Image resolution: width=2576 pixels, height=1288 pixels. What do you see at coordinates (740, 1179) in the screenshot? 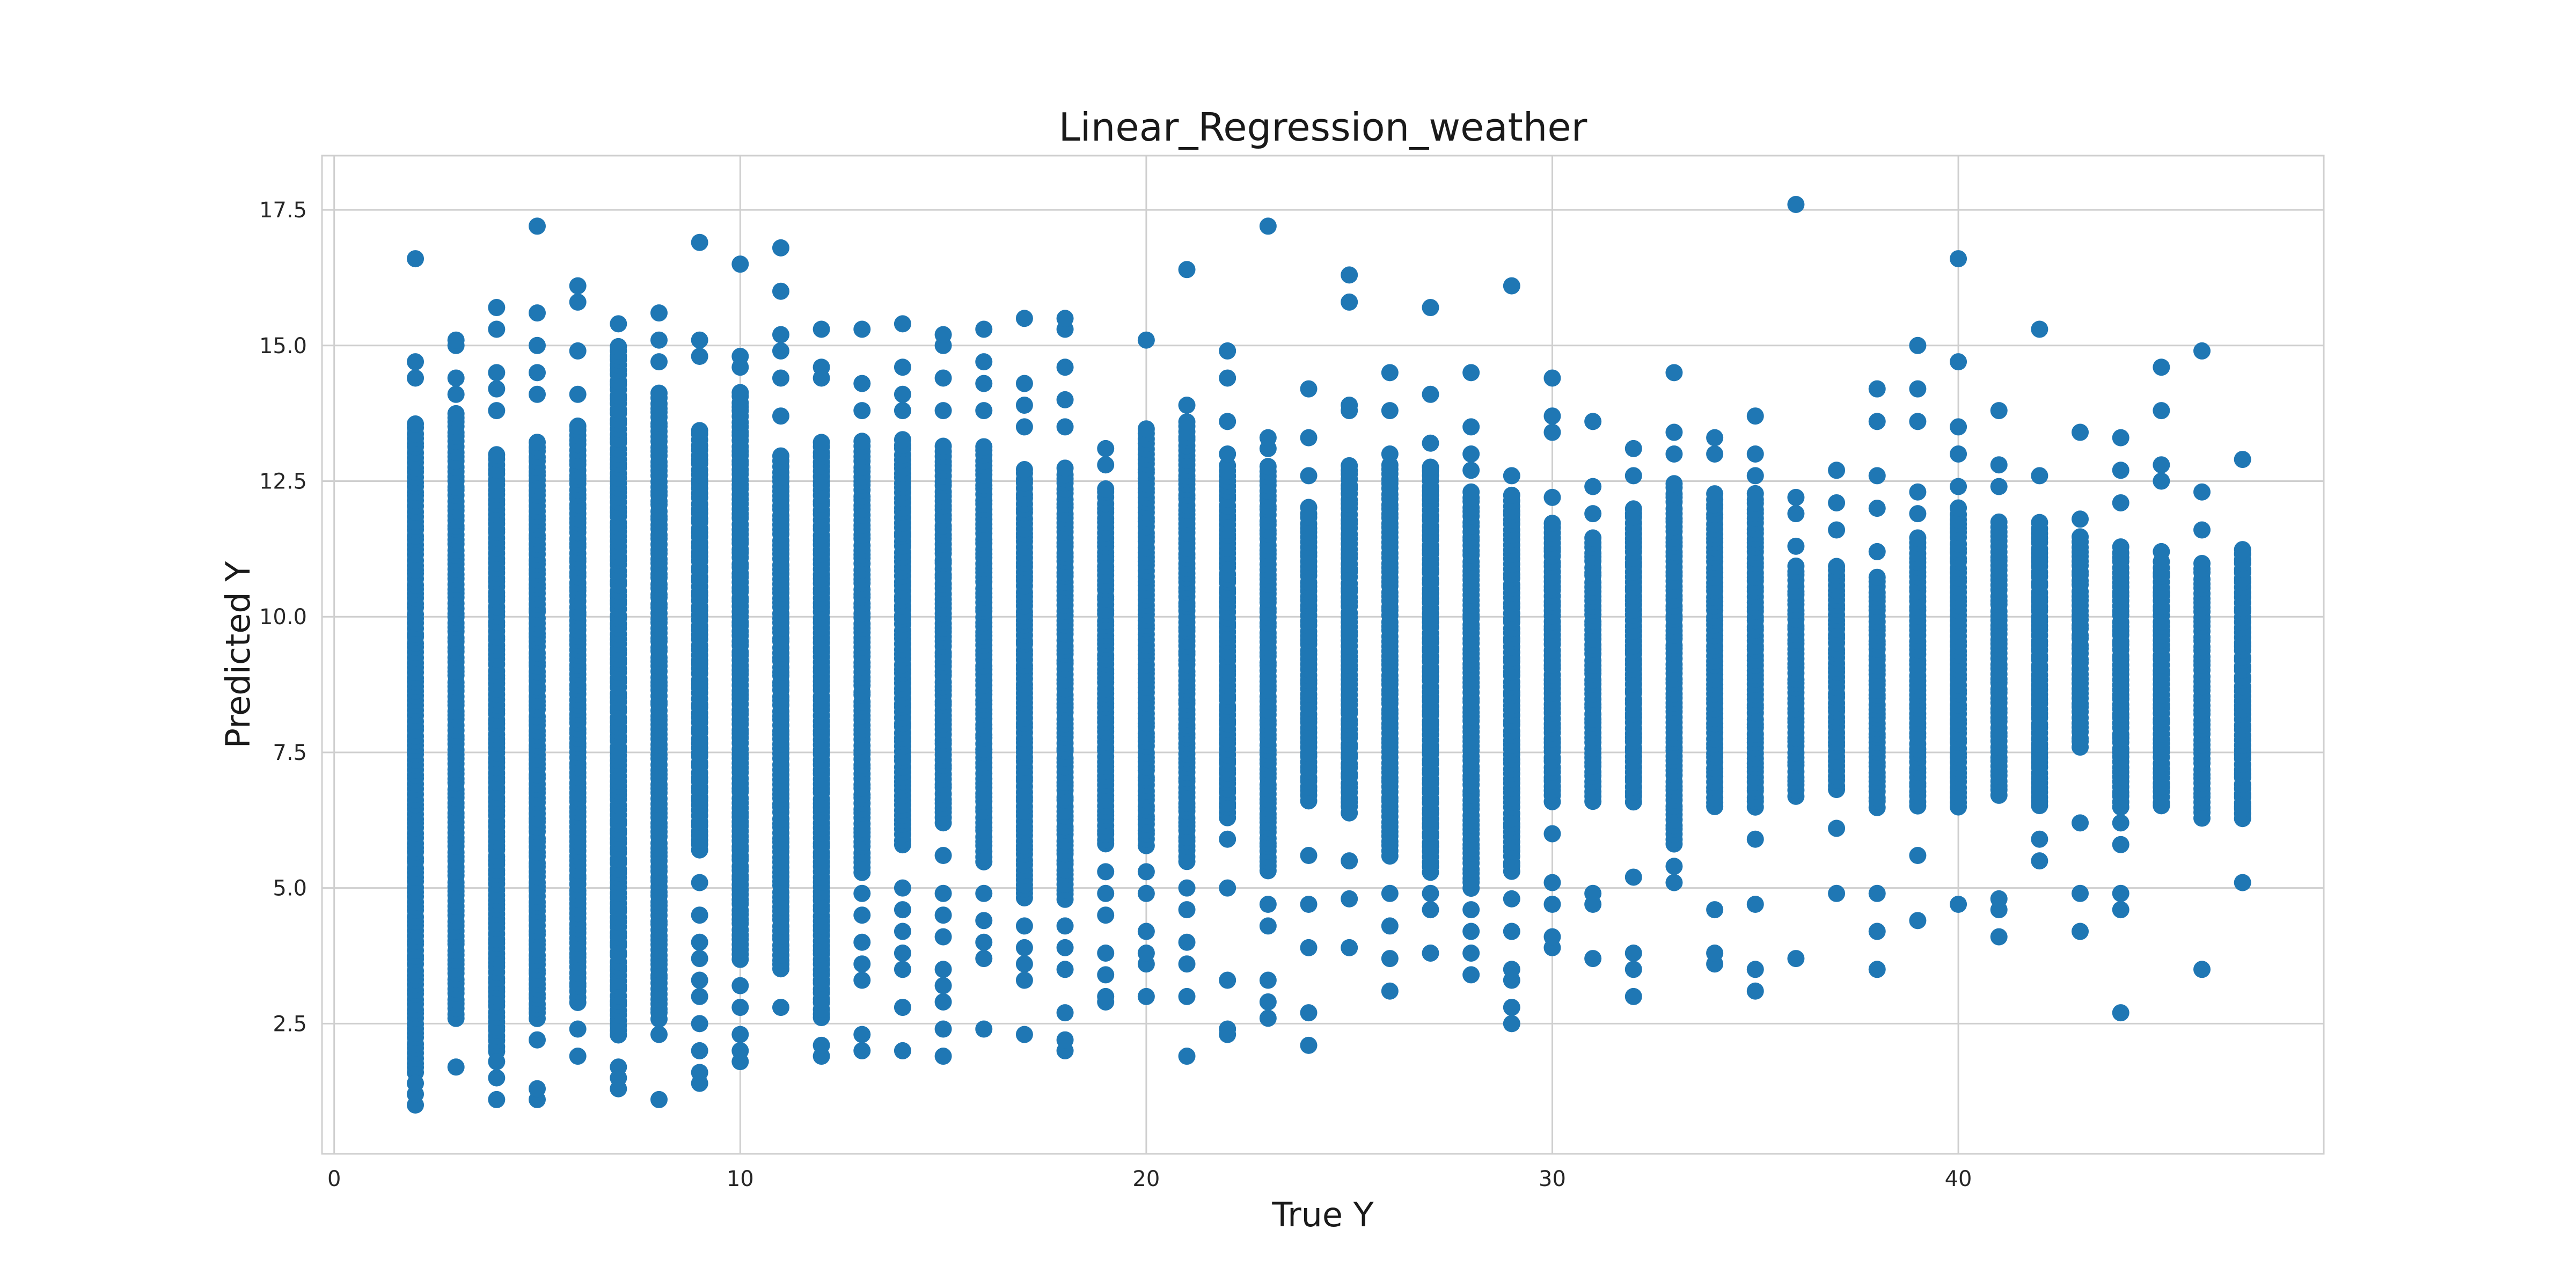
I see `x-tick-label: 10` at bounding box center [740, 1179].